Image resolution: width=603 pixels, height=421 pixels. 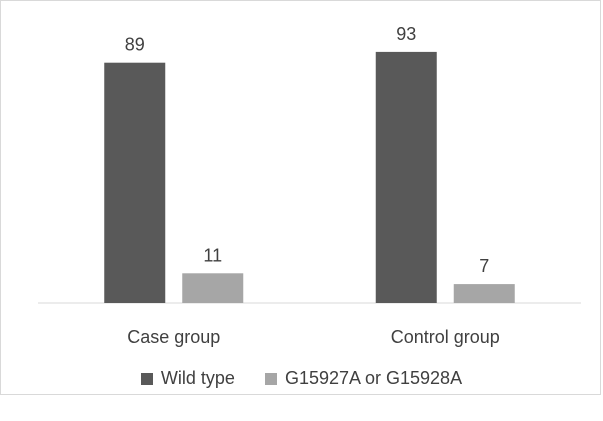 I want to click on data-label-case-group-series-0: 89, so click(x=135, y=45).